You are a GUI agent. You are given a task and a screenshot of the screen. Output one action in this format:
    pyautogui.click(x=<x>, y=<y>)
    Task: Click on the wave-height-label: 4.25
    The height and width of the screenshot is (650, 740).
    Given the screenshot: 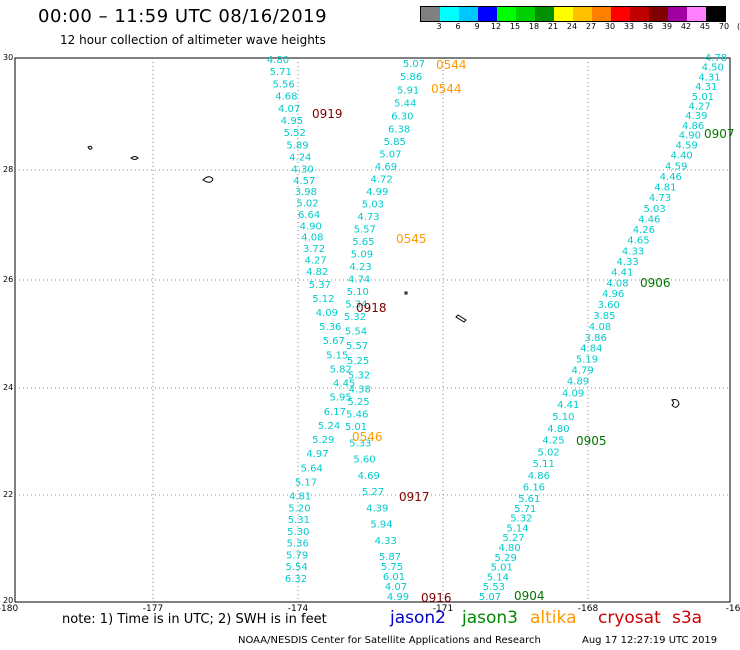 What is the action you would take?
    pyautogui.click(x=553, y=441)
    